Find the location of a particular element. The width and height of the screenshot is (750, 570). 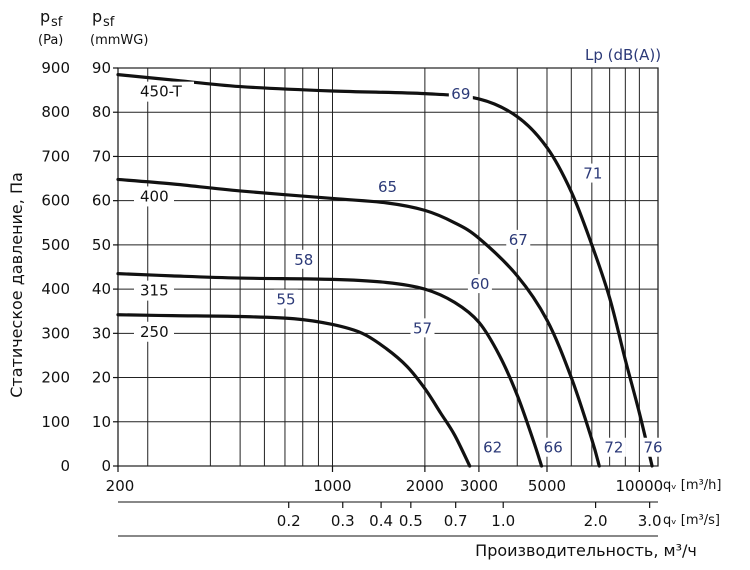

x-tick-label-m3h: 3000 is located at coordinates (479, 486).